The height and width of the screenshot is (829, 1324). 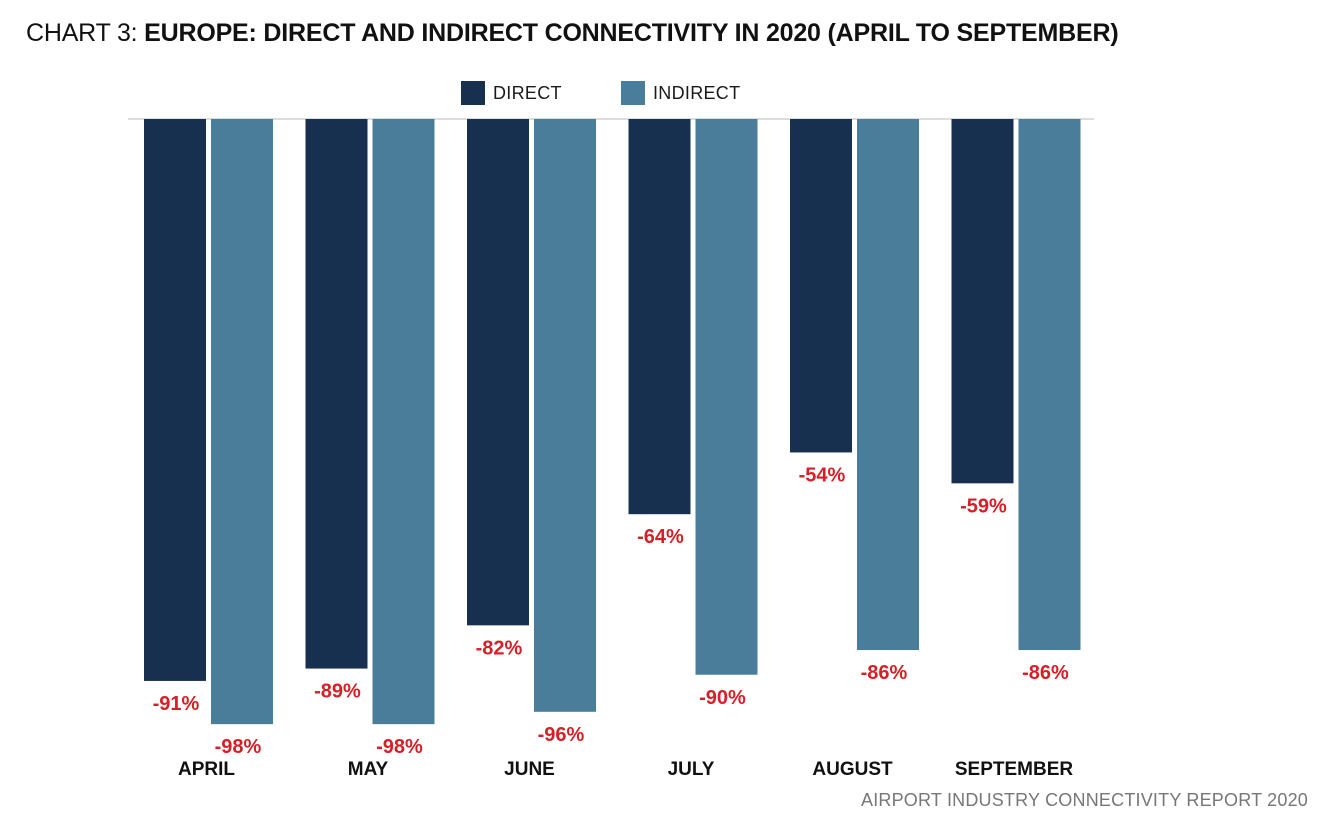 What do you see at coordinates (473, 93) in the screenshot?
I see `legend-swatch-direct` at bounding box center [473, 93].